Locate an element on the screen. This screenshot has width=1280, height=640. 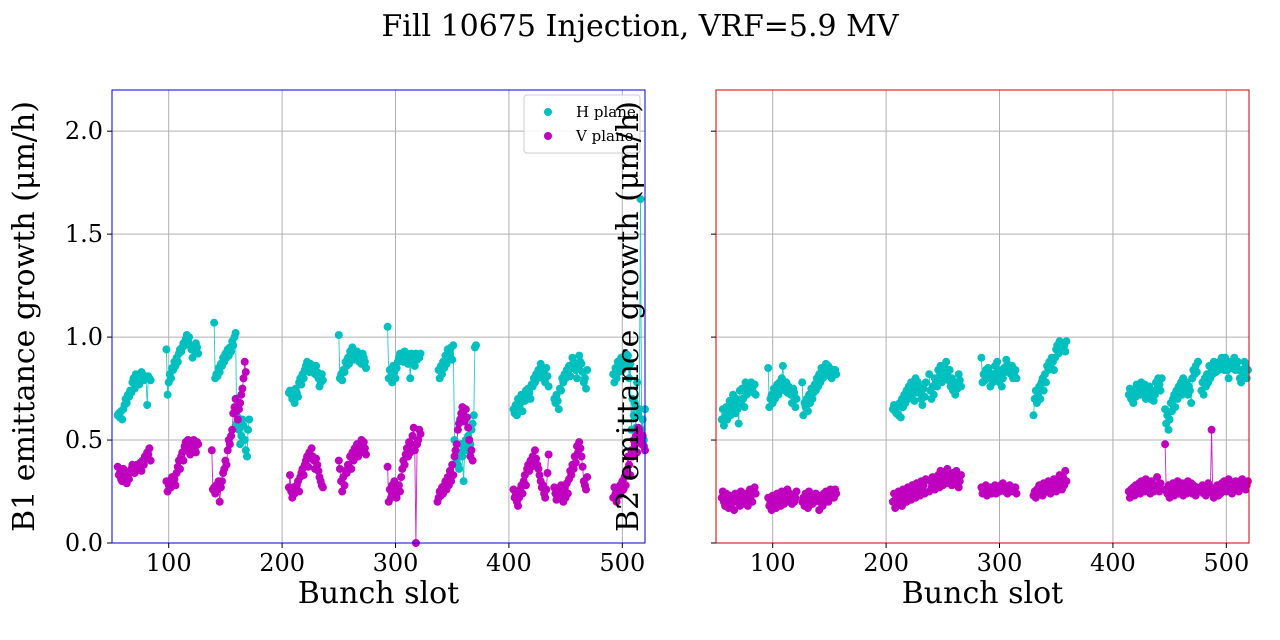
legend-marker-v-plane is located at coordinates (548, 136).